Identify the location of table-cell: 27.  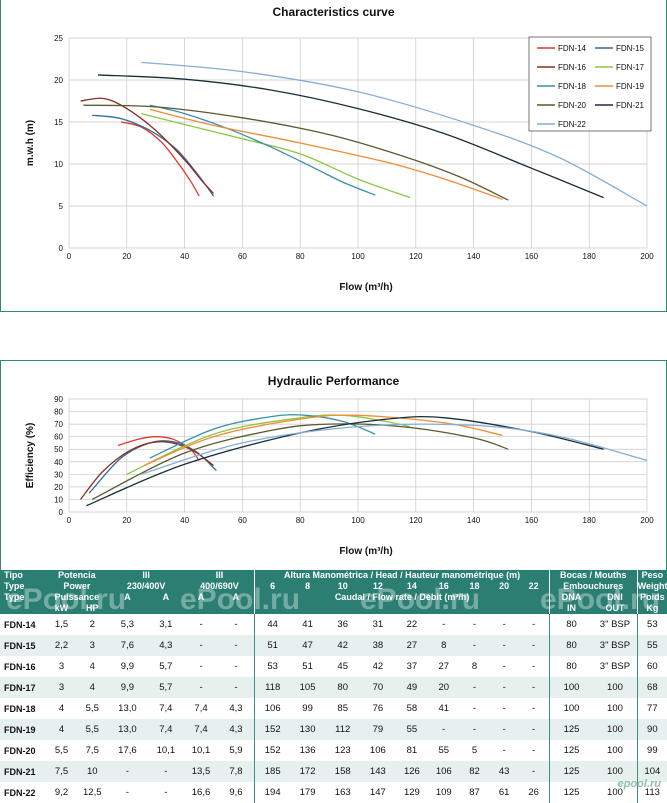
(444, 666).